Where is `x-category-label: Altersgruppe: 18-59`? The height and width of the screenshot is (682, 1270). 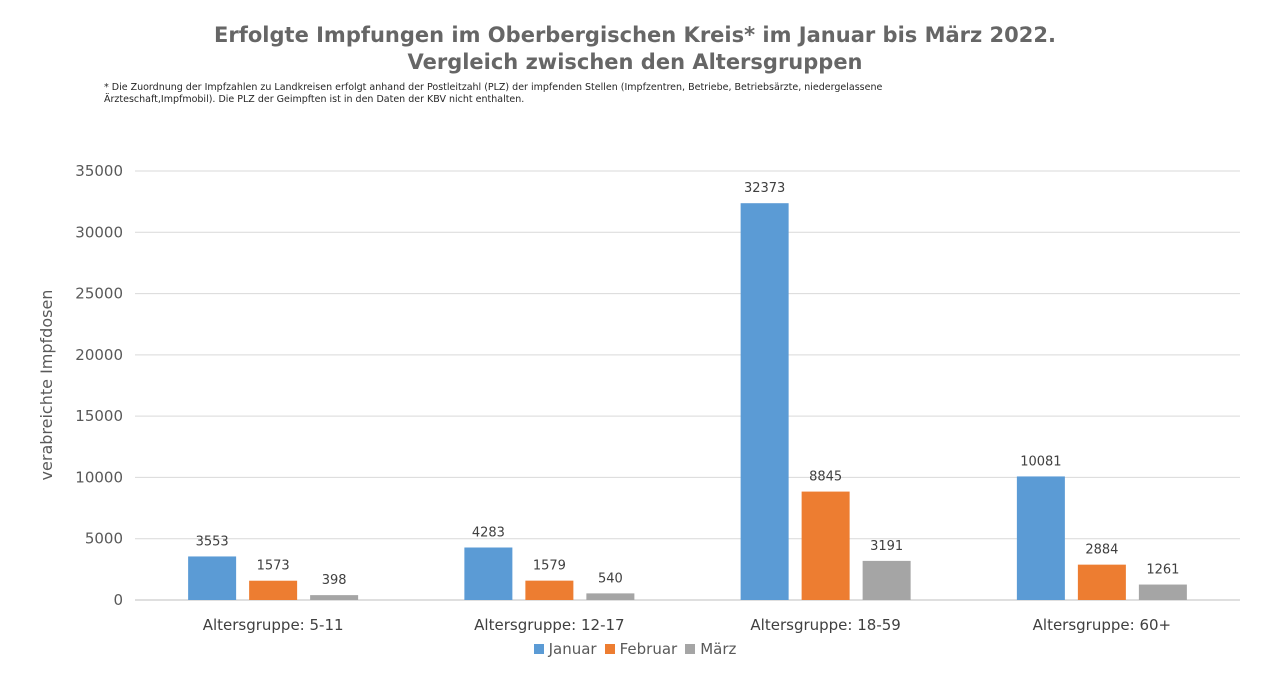
x-category-label: Altersgruppe: 18-59 is located at coordinates (825, 625).